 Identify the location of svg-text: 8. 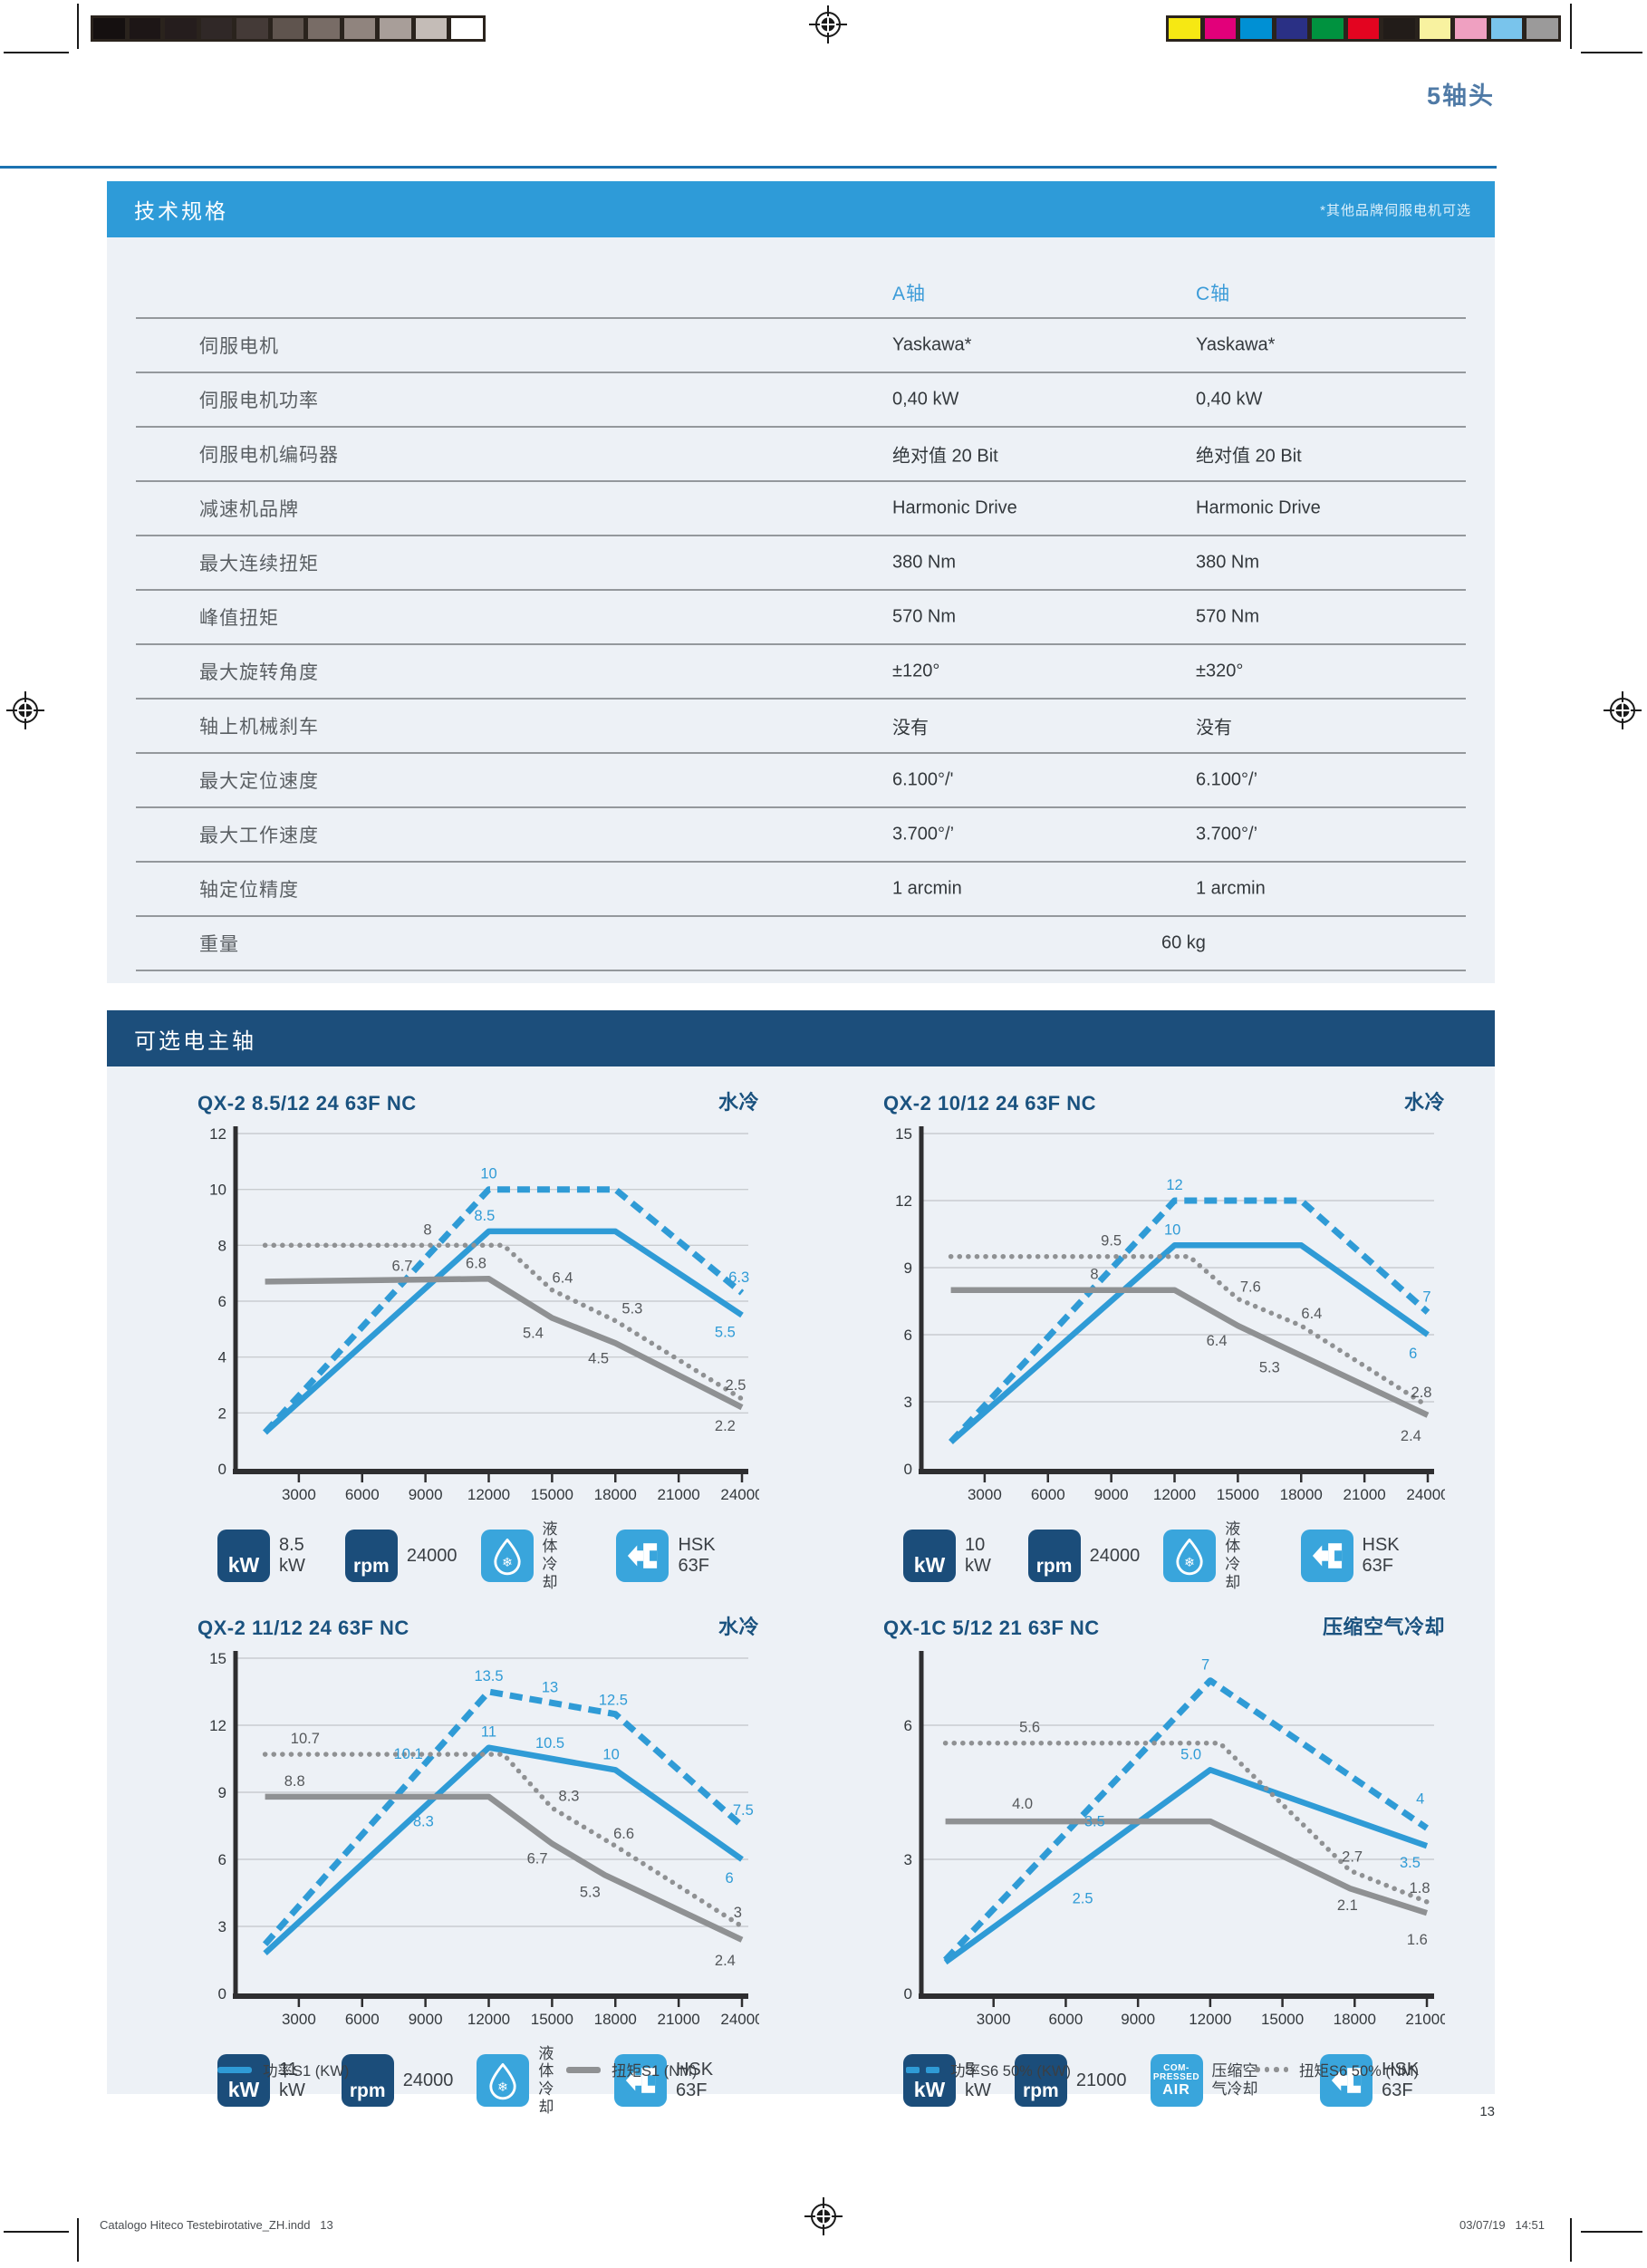
(222, 1245).